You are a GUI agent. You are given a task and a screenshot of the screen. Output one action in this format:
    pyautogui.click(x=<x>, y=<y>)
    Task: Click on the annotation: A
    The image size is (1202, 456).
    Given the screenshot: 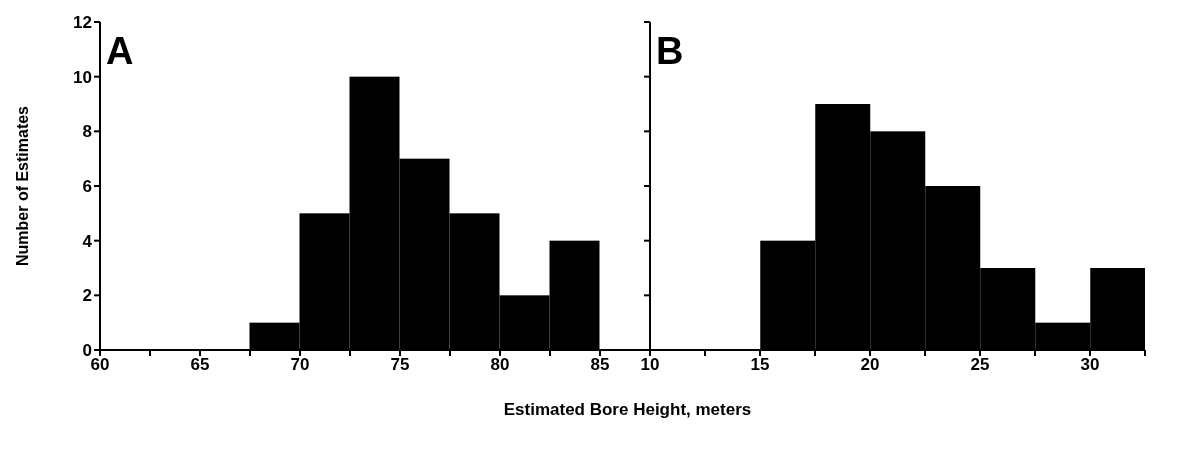 What is the action you would take?
    pyautogui.click(x=120, y=51)
    